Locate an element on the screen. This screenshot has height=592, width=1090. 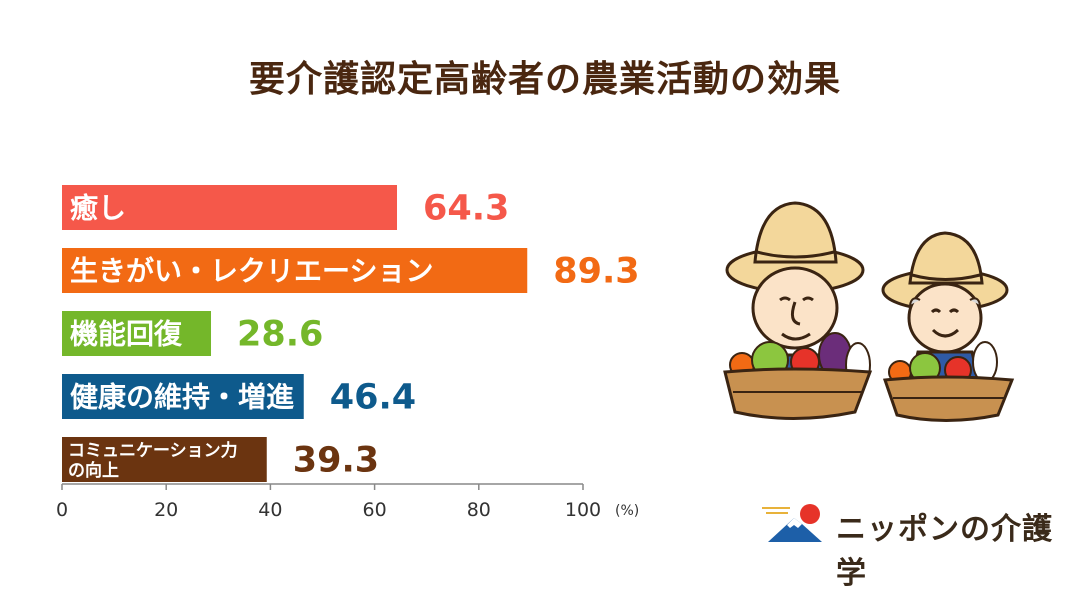
x-unit-label: (%) is located at coordinates (627, 511).